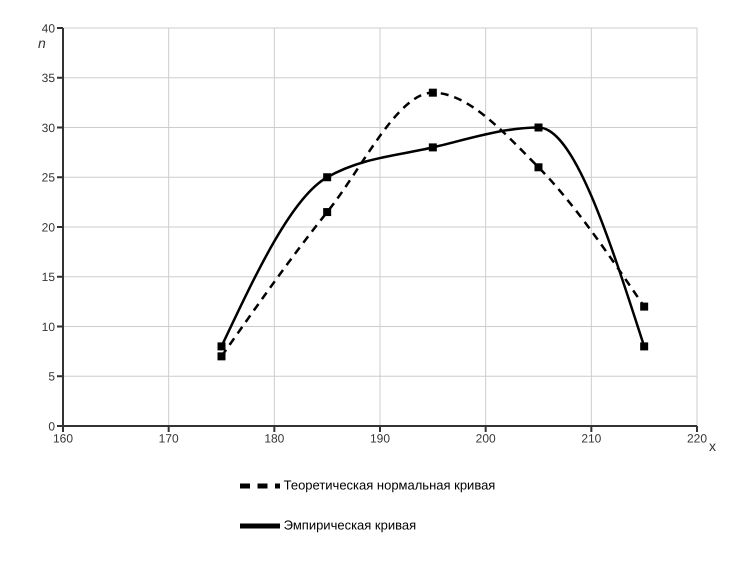 The image size is (745, 564). I want to click on x-tick-label: 210, so click(591, 439).